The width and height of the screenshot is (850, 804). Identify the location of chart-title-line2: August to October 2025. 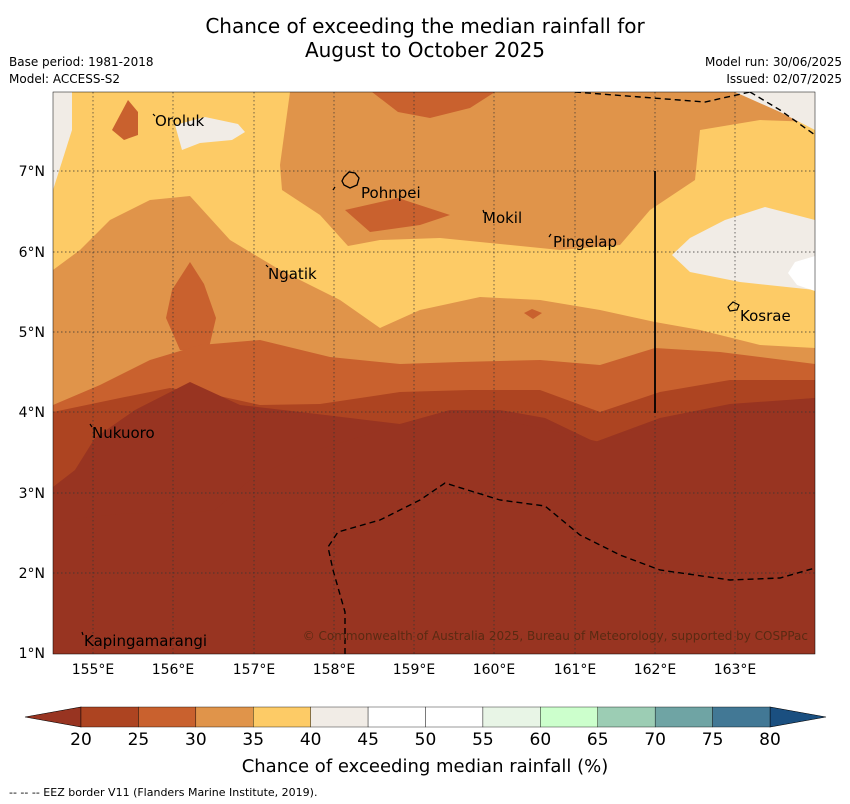
(425, 50).